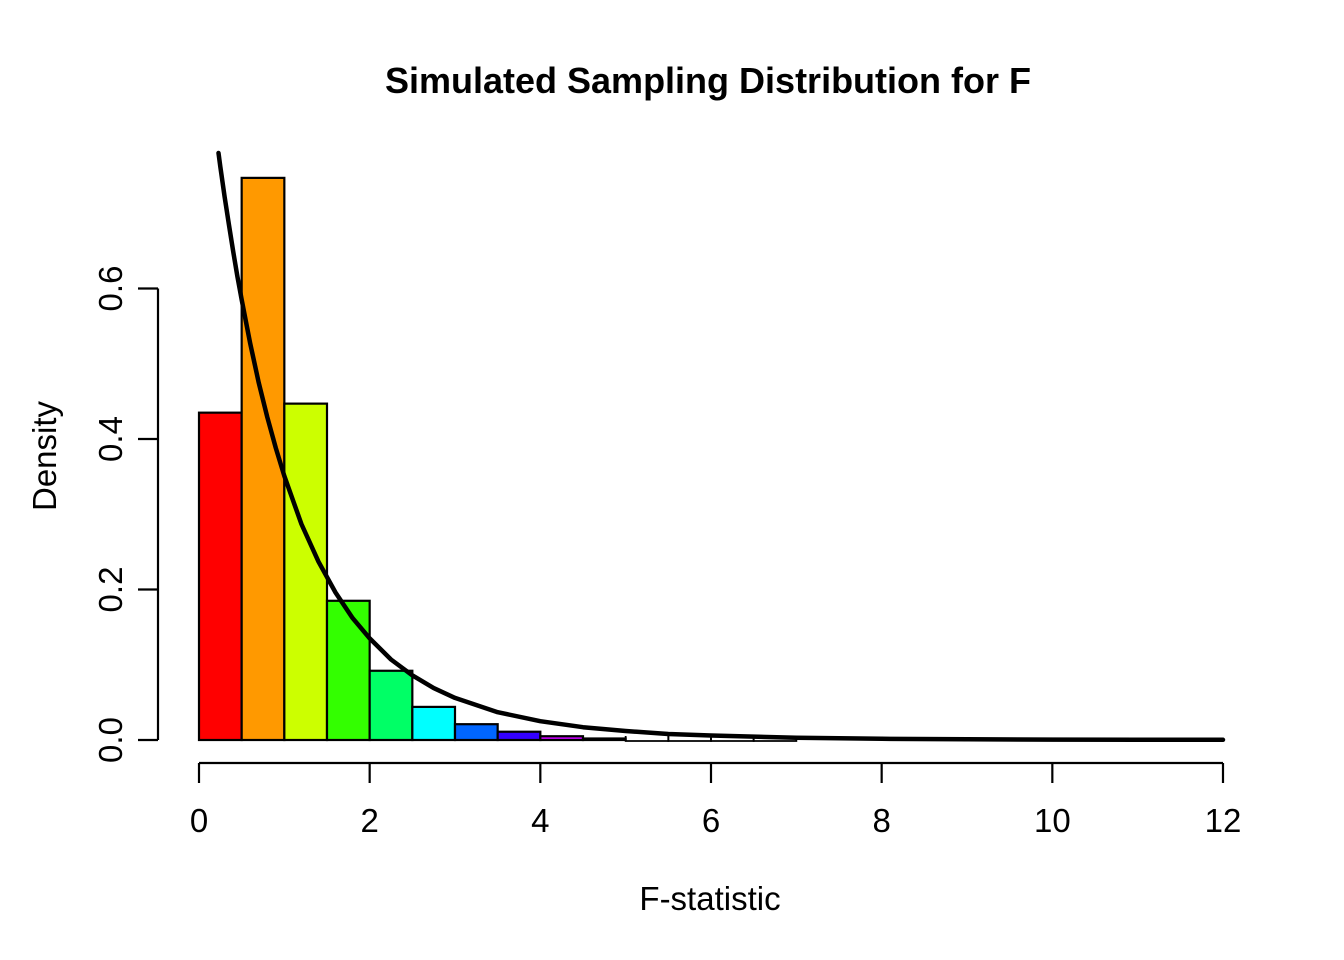  Describe the element at coordinates (199, 820) in the screenshot. I see `x-tick-label: 0` at that location.